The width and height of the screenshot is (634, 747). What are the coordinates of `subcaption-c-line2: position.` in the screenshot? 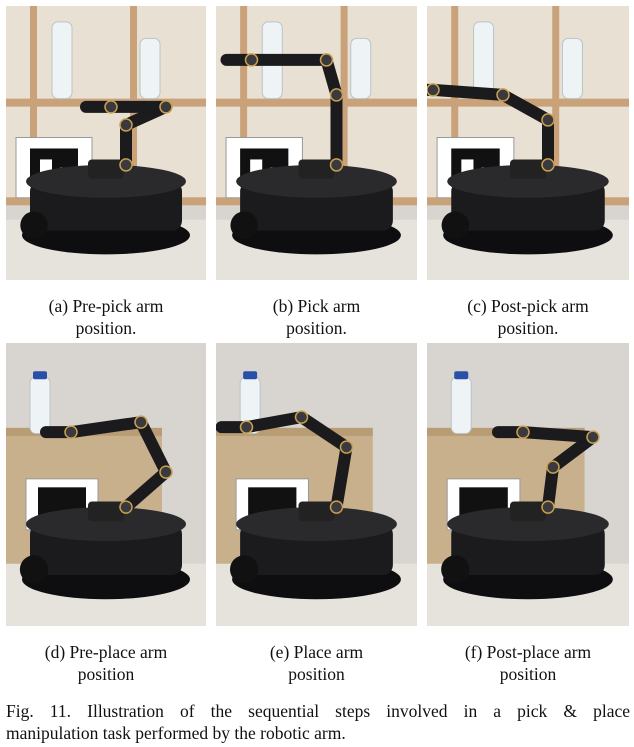 It's located at (528, 328).